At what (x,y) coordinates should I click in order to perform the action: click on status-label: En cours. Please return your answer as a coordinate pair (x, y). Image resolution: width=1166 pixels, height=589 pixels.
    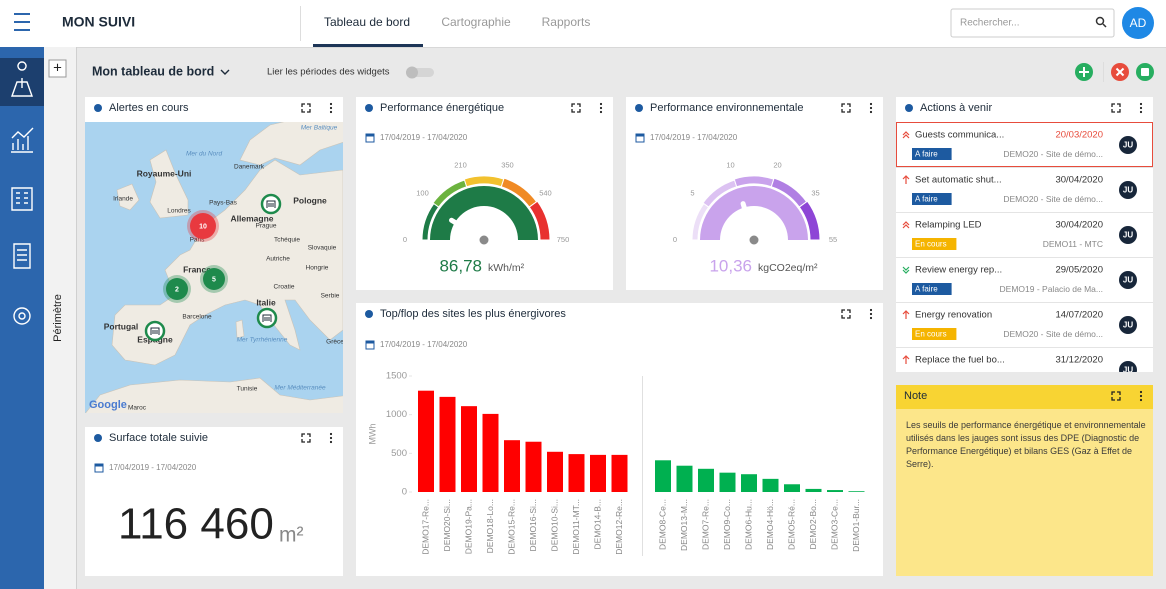
    Looking at the image, I should click on (931, 334).